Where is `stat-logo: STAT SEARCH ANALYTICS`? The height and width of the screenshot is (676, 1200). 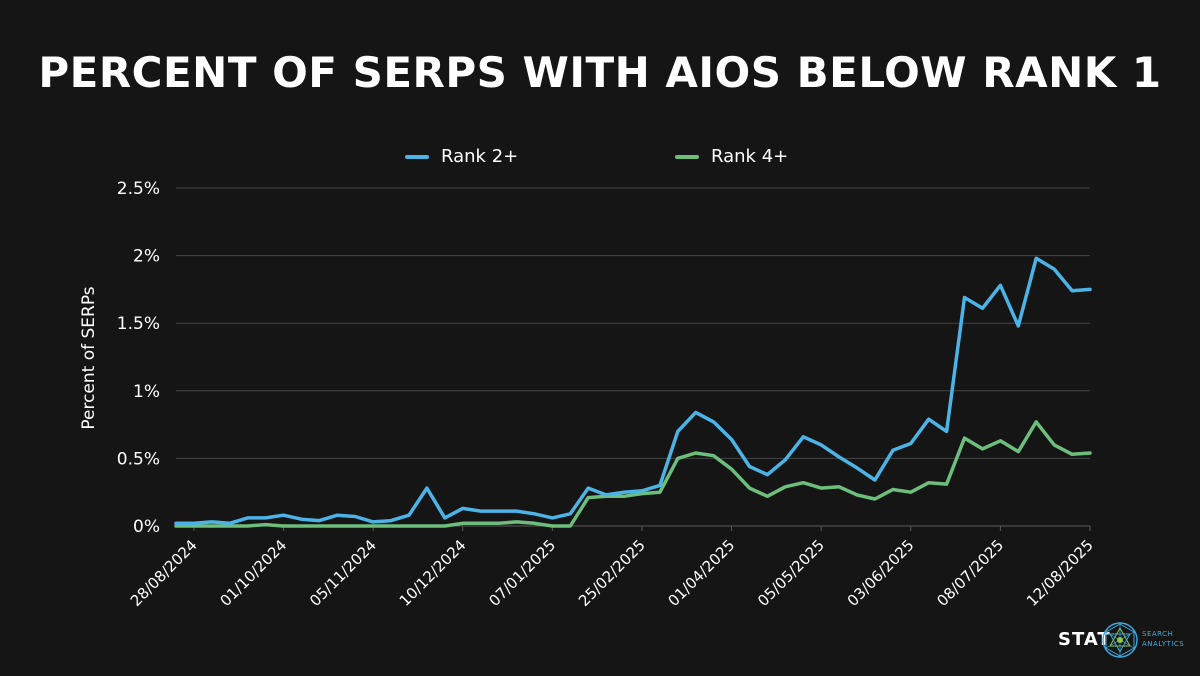
stat-logo: STAT SEARCH ANALYTICS is located at coordinates (1124, 641).